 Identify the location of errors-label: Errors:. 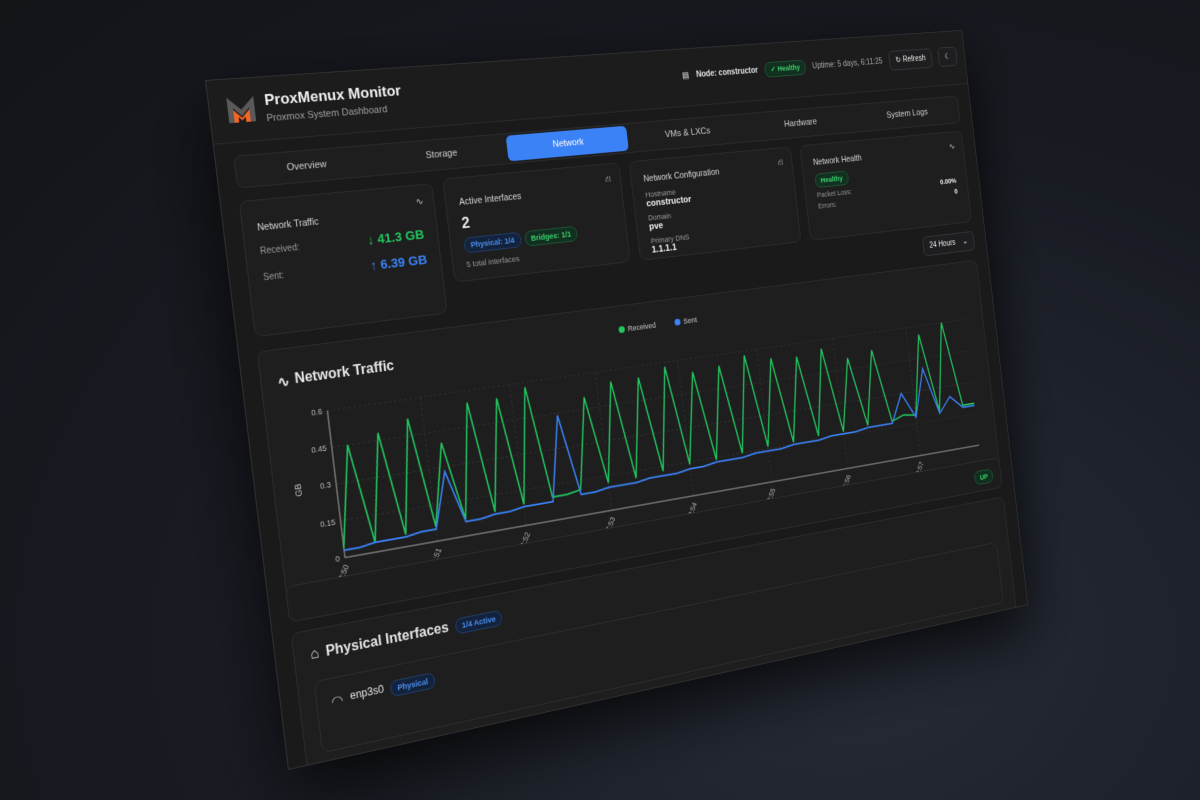
(827, 205).